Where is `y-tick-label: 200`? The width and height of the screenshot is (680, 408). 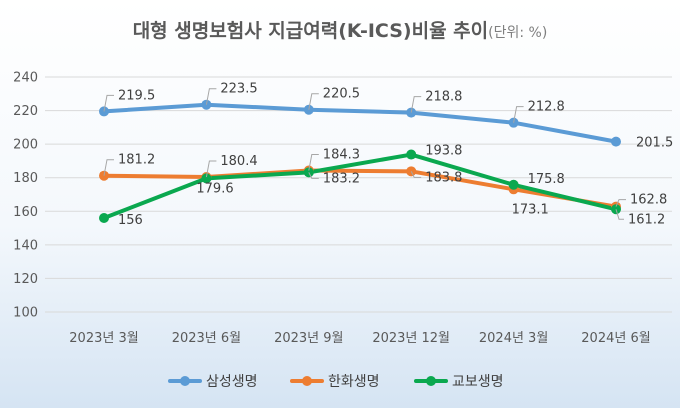
y-tick-label: 200 is located at coordinates (25, 145).